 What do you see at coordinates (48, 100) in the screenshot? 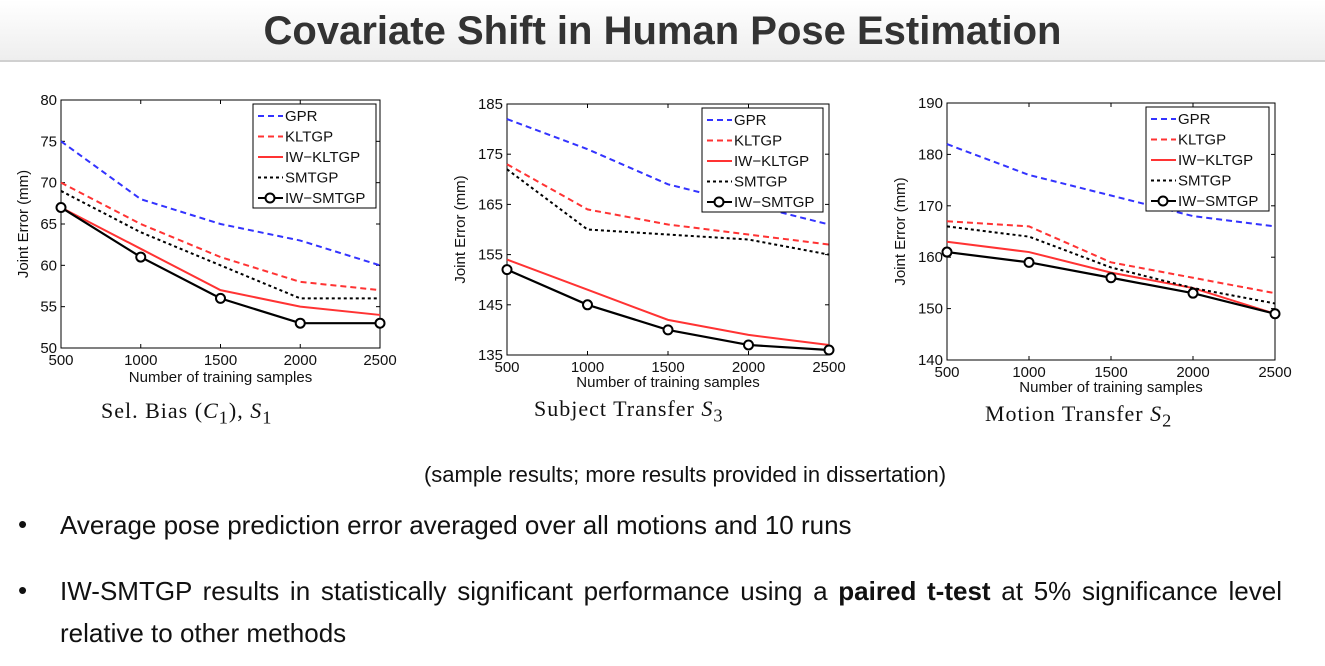
I see `y-tick-label: 80` at bounding box center [48, 100].